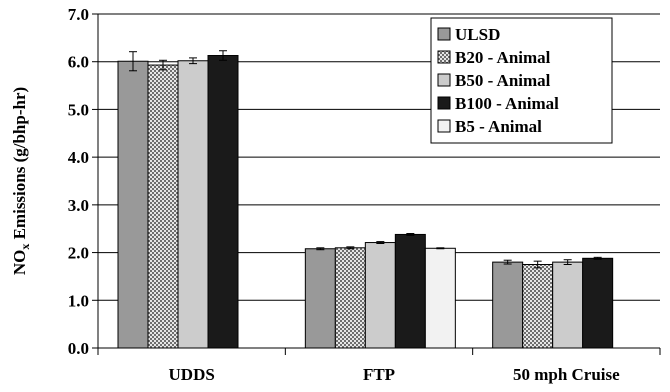  What do you see at coordinates (477, 34) in the screenshot?
I see `legend-label: ULSD` at bounding box center [477, 34].